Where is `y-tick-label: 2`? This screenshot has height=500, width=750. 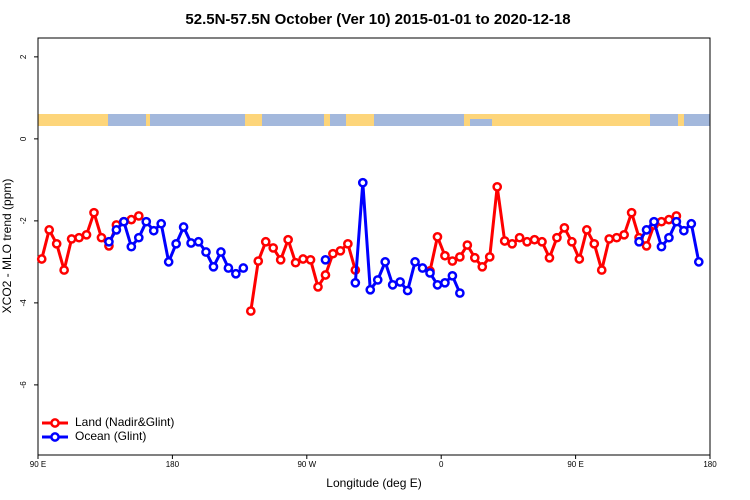
y-tick-label: 2 is located at coordinates (23, 56).